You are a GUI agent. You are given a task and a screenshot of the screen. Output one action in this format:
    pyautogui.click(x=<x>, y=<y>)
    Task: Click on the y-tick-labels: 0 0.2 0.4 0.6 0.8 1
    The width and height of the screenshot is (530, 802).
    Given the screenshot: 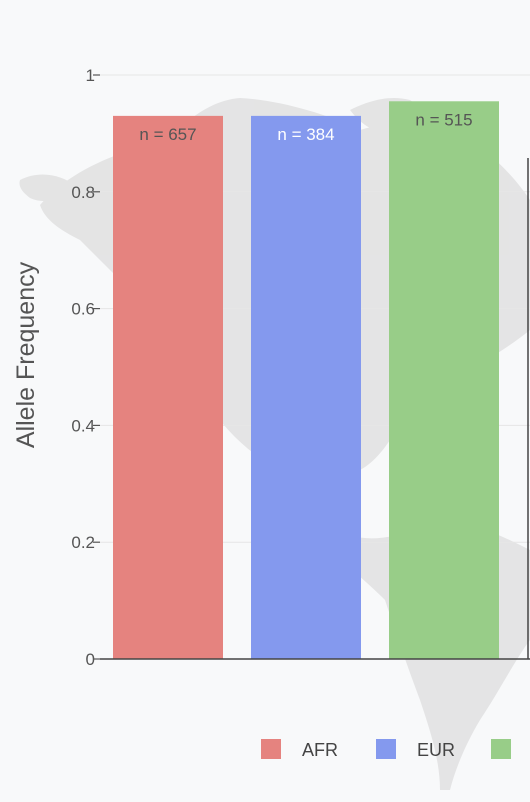 What is the action you would take?
    pyautogui.click(x=85, y=367)
    